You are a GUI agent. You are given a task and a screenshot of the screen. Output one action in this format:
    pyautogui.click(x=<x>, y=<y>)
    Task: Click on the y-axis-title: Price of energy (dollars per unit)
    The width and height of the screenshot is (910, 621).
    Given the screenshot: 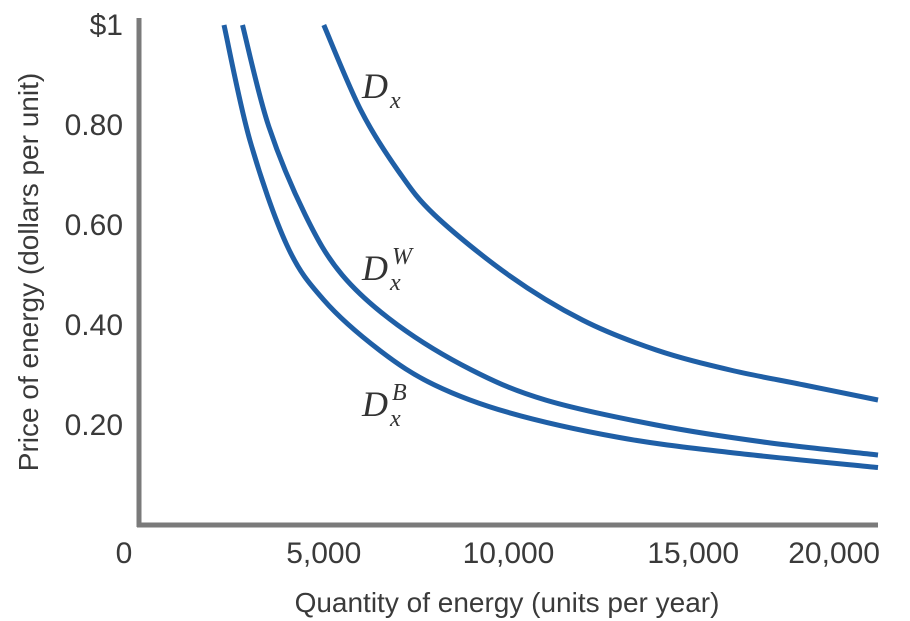 What is the action you would take?
    pyautogui.click(x=28, y=272)
    